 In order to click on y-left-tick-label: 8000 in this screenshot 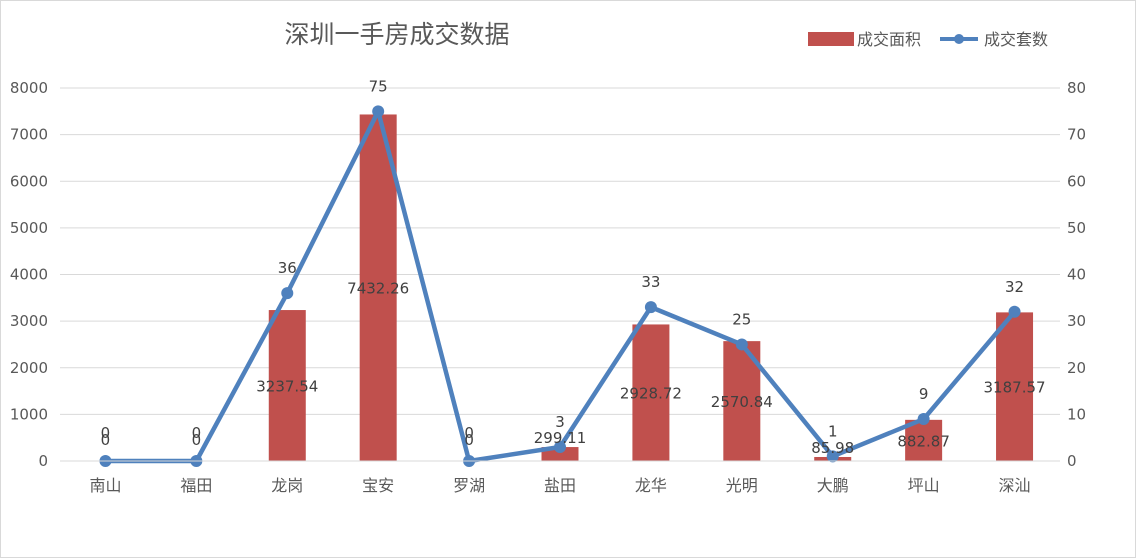, I will do `click(29, 88)`.